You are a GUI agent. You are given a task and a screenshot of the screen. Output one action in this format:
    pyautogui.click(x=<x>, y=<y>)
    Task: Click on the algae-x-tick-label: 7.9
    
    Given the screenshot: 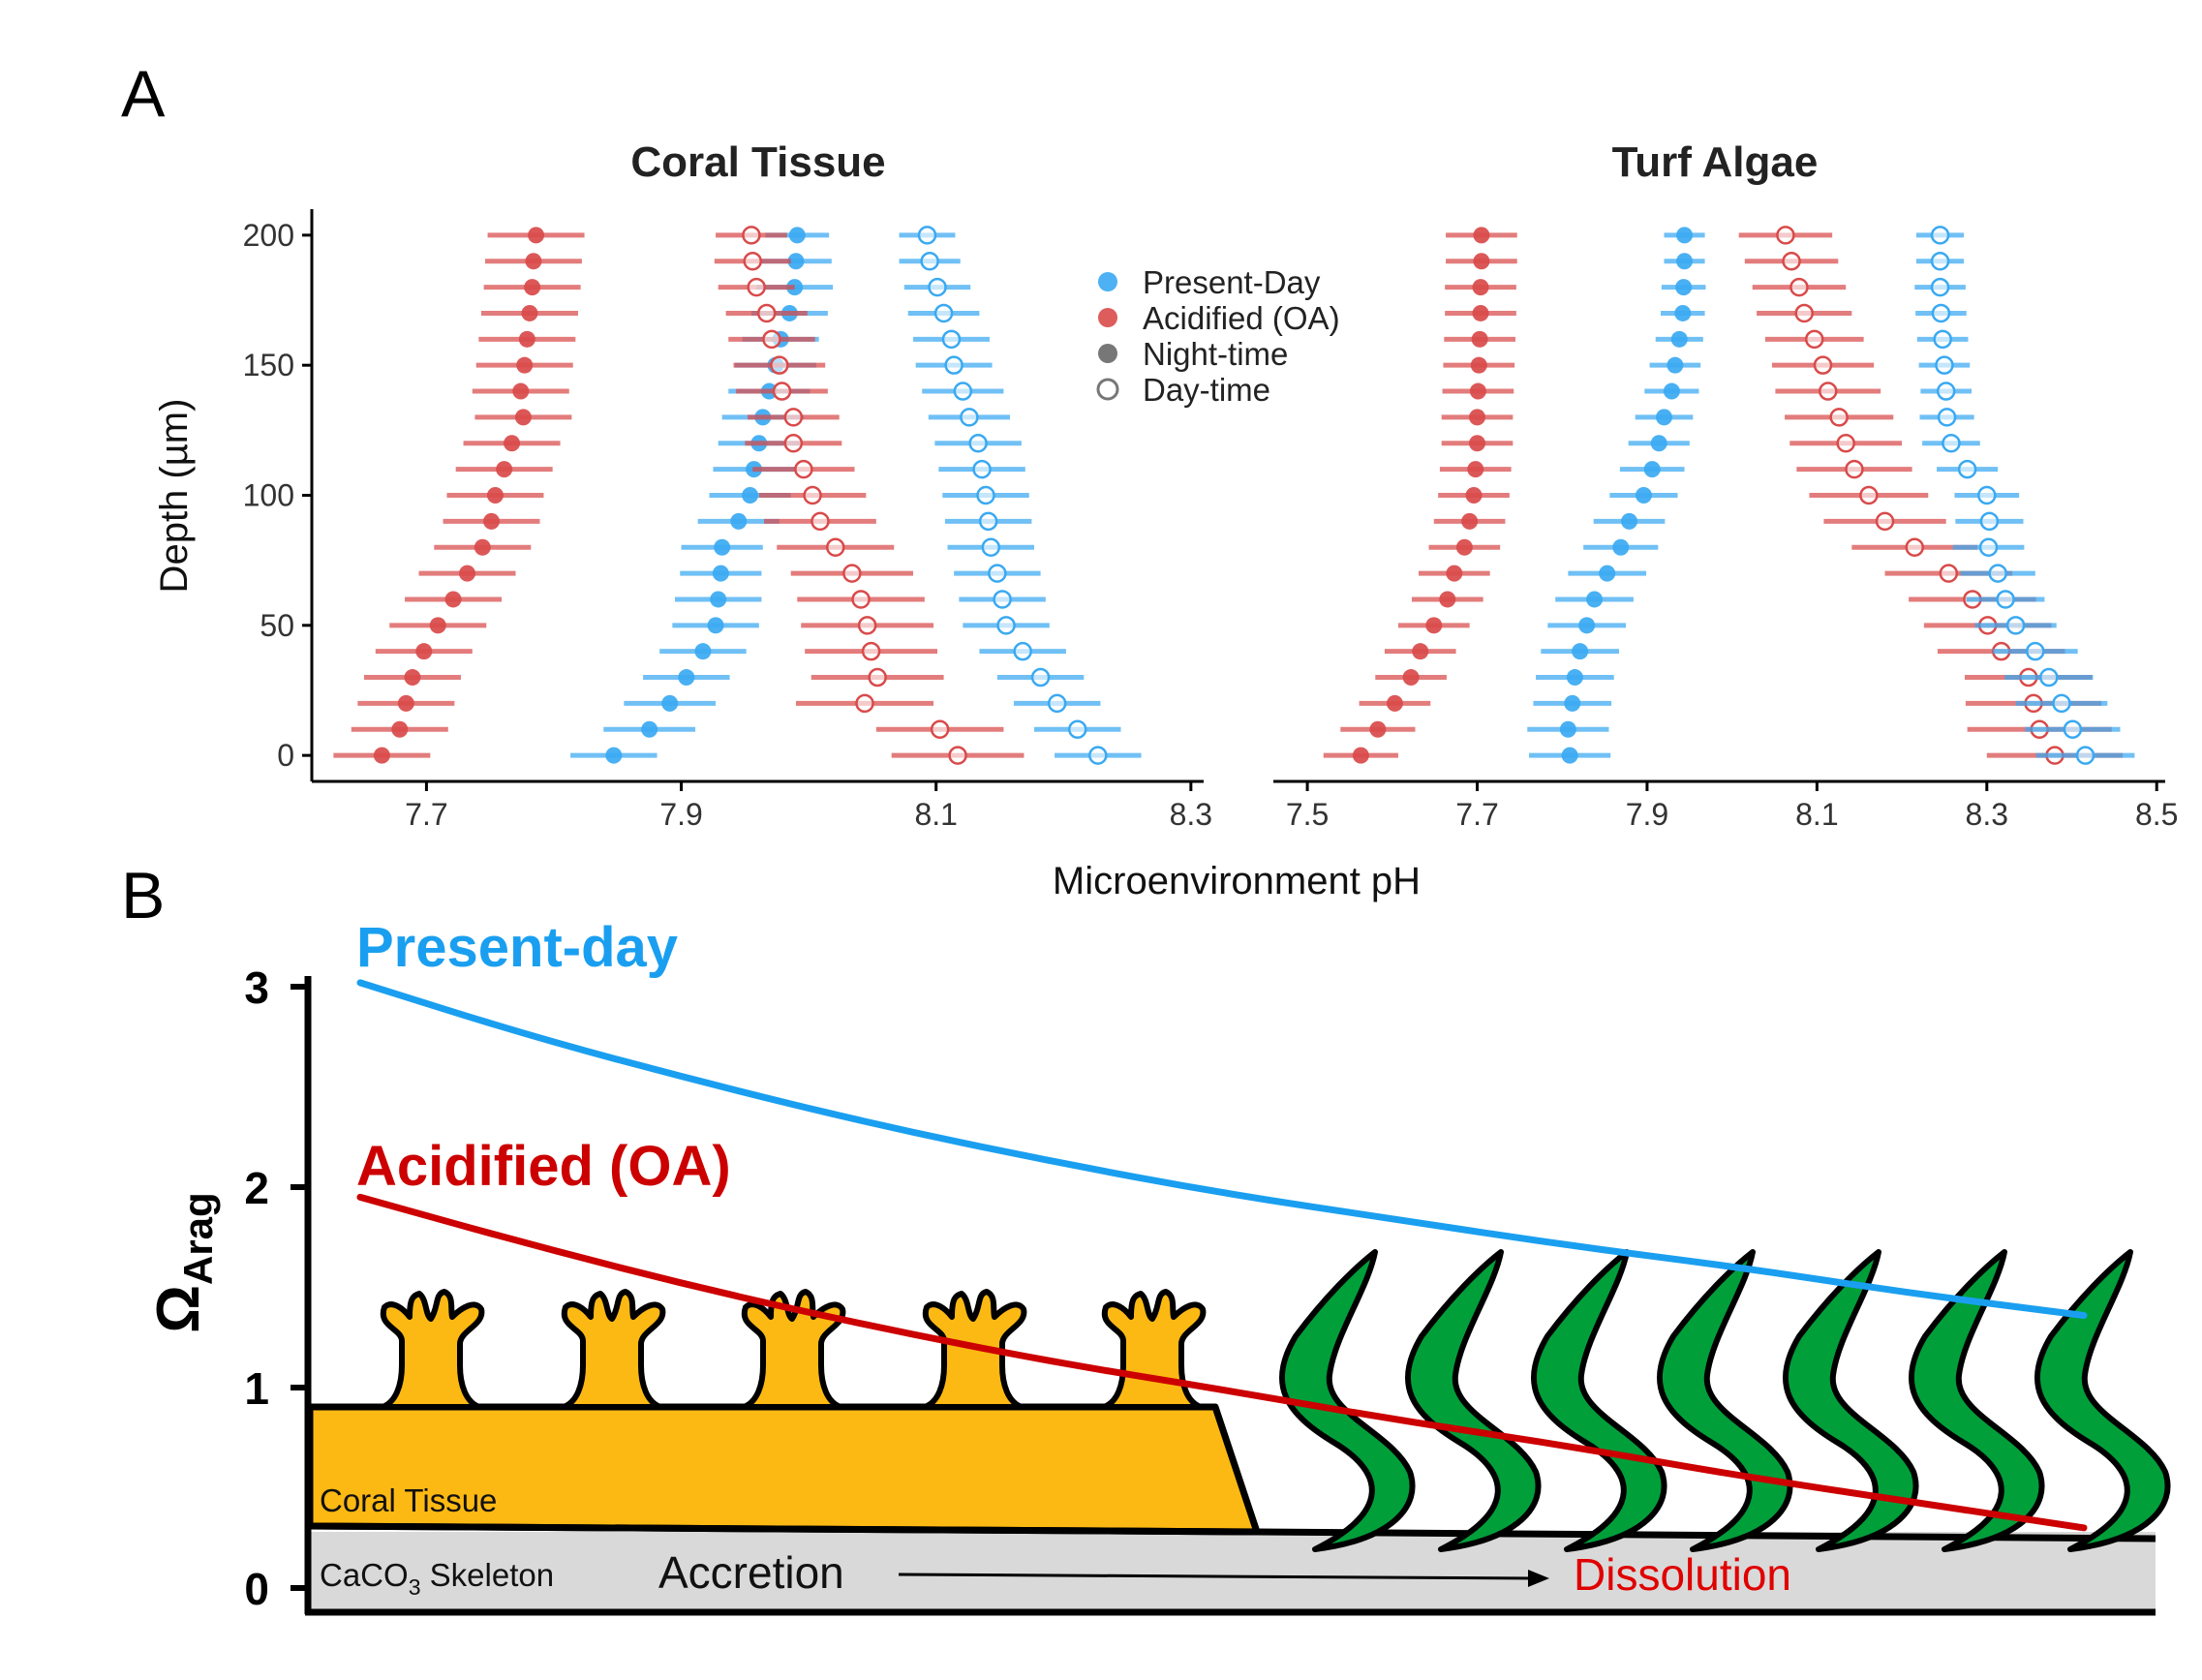 What is the action you would take?
    pyautogui.click(x=1647, y=815)
    